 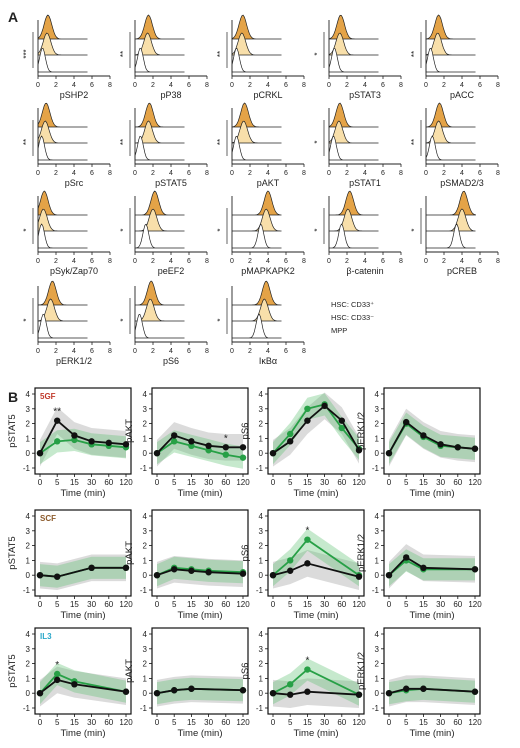 What do you see at coordinates (316, 557) in the screenshot?
I see `series-green` at bounding box center [316, 557].